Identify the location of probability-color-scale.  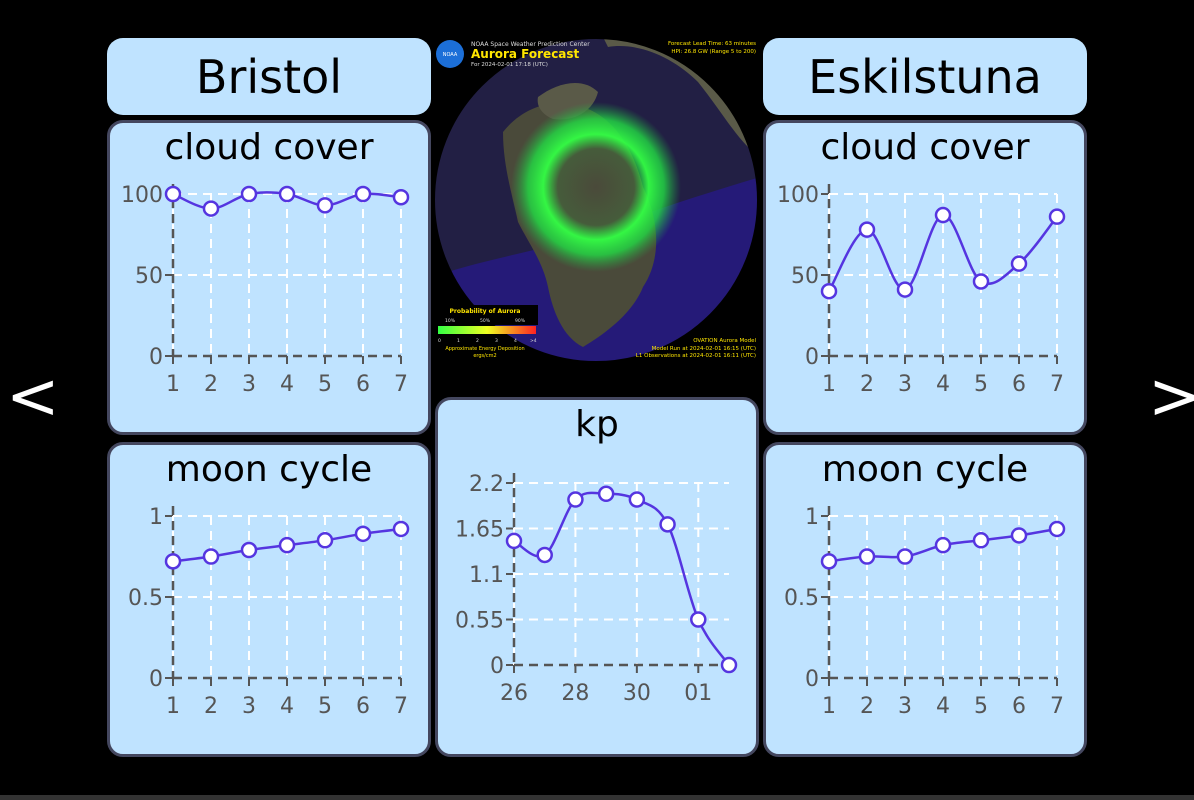
(487, 330).